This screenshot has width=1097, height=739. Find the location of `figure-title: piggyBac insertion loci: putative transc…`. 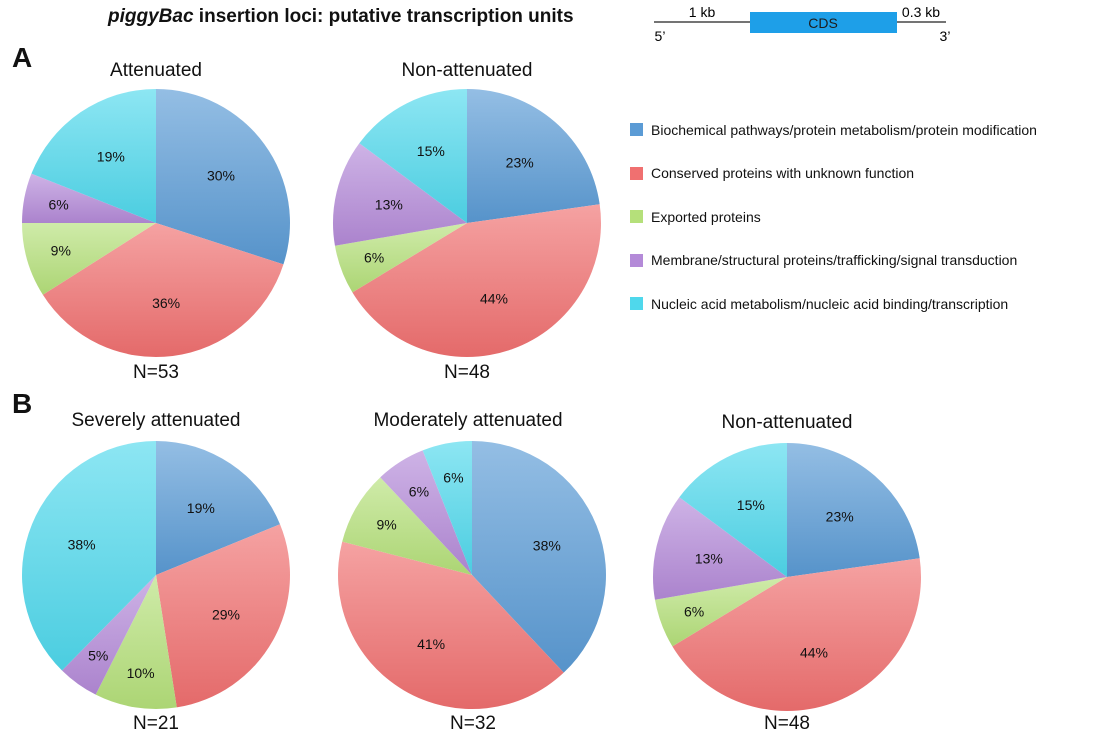

figure-title: piggyBac insertion loci: putative transc… is located at coordinates (341, 17).